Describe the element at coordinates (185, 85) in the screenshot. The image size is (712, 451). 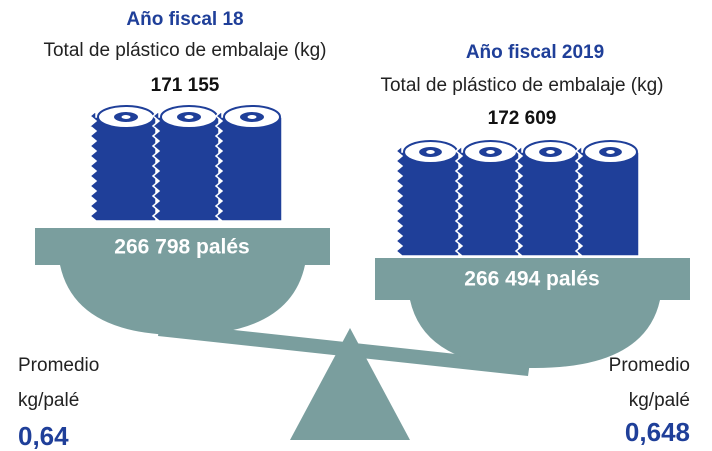
I see `left-total: 171 155` at that location.